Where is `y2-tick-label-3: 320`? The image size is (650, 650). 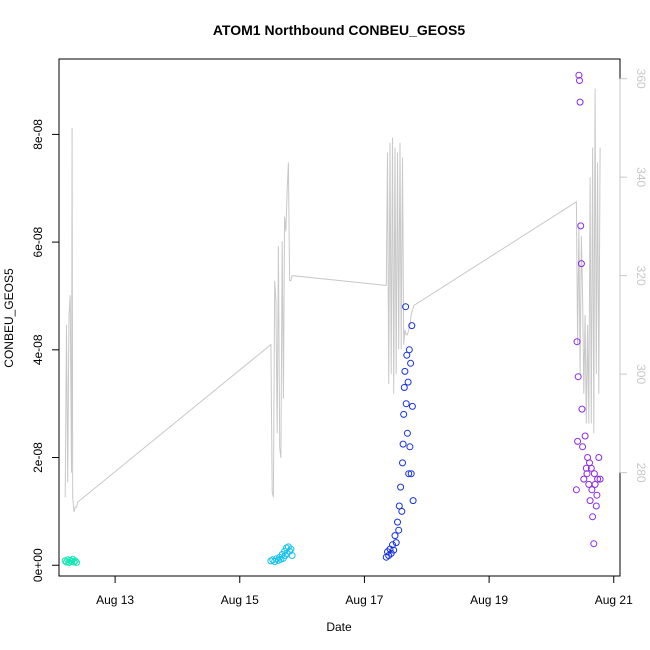 y2-tick-label-3: 320 is located at coordinates (641, 276).